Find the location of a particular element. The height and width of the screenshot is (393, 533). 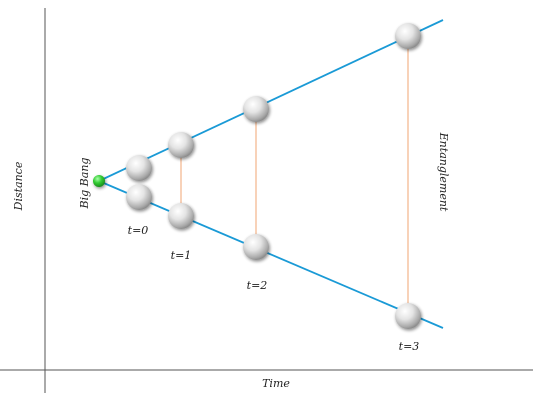

particle-upper-t2 is located at coordinates (256, 109).